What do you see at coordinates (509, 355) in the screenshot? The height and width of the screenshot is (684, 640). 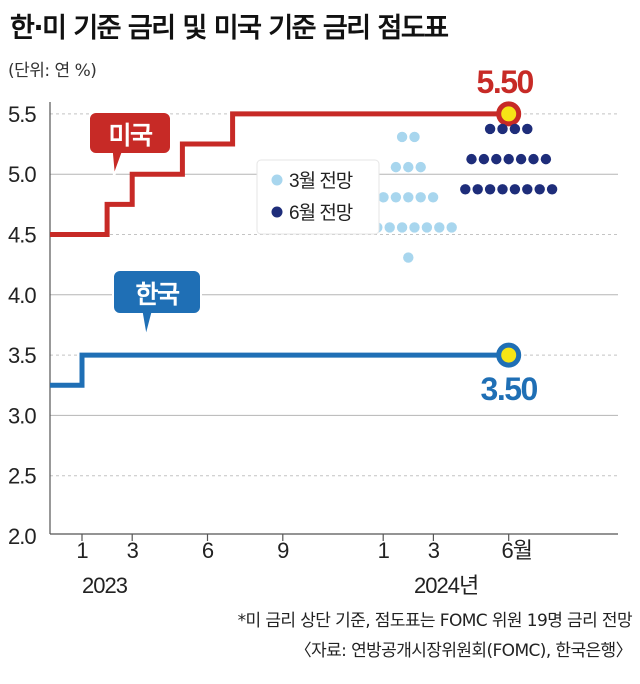 I see `korea-endpoint-marker` at bounding box center [509, 355].